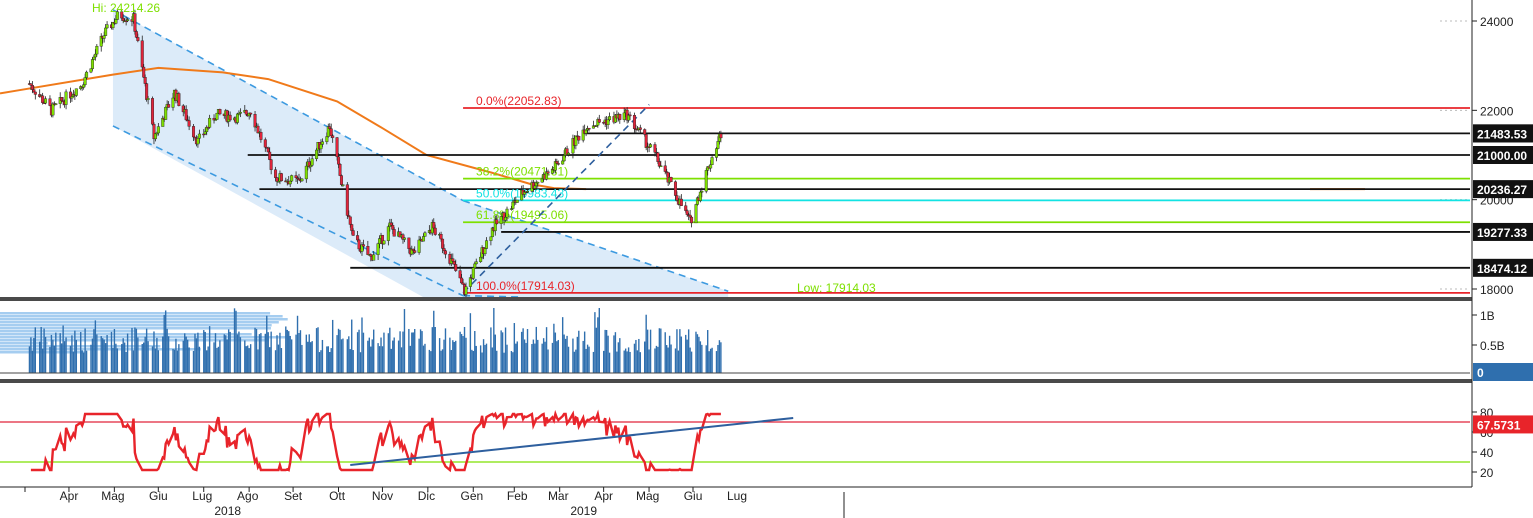 This screenshot has width=1533, height=518. I want to click on uptrend-line, so click(556, 199).